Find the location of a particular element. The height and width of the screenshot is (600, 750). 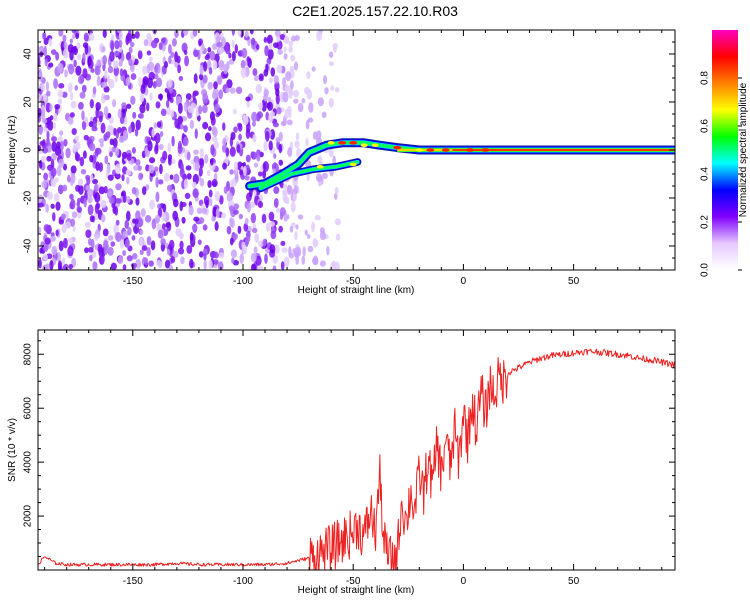

spectrogram-y-label: Frequency (Hz) is located at coordinates (12, 150).